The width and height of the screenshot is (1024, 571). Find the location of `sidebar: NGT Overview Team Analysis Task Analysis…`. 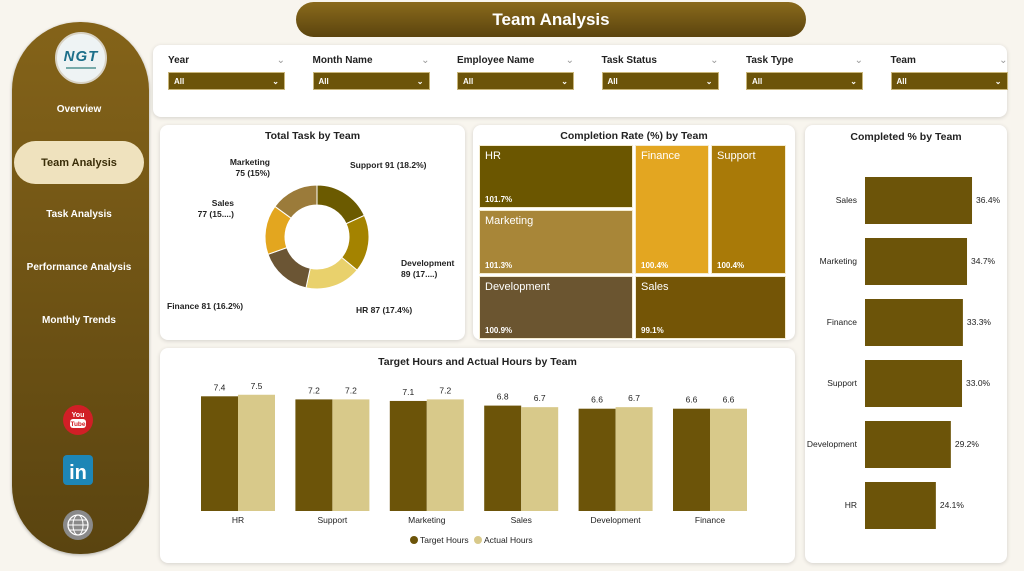

sidebar: NGT Overview Team Analysis Task Analysis… is located at coordinates (80, 288).